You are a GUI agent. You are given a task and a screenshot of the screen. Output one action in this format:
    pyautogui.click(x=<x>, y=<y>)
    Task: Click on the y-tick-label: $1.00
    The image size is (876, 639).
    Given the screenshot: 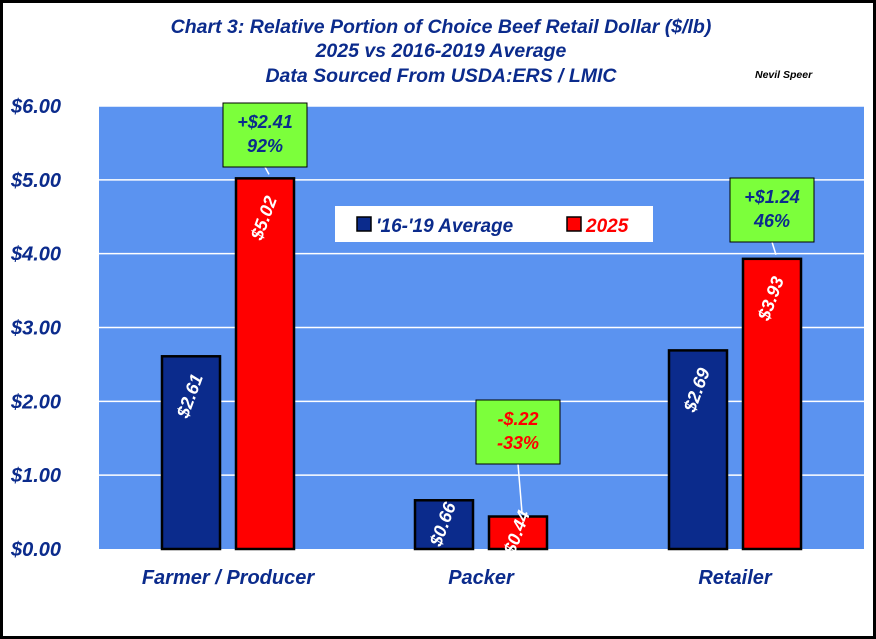 What is the action you would take?
    pyautogui.click(x=35, y=476)
    